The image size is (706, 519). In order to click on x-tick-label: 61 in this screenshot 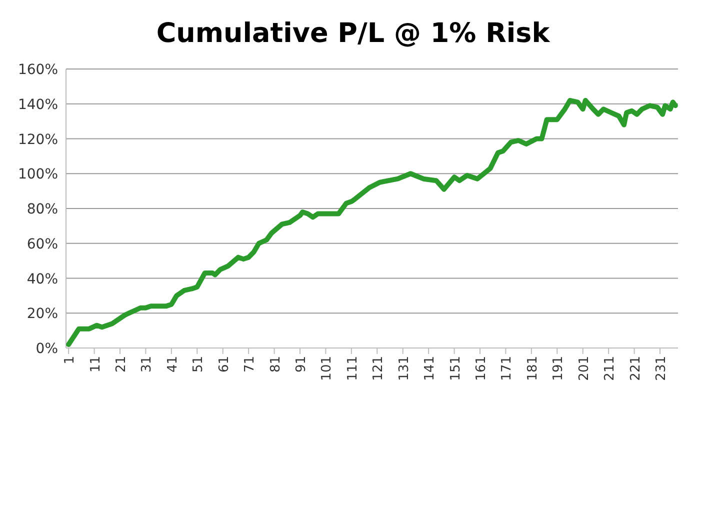, I will do `click(224, 364)`.